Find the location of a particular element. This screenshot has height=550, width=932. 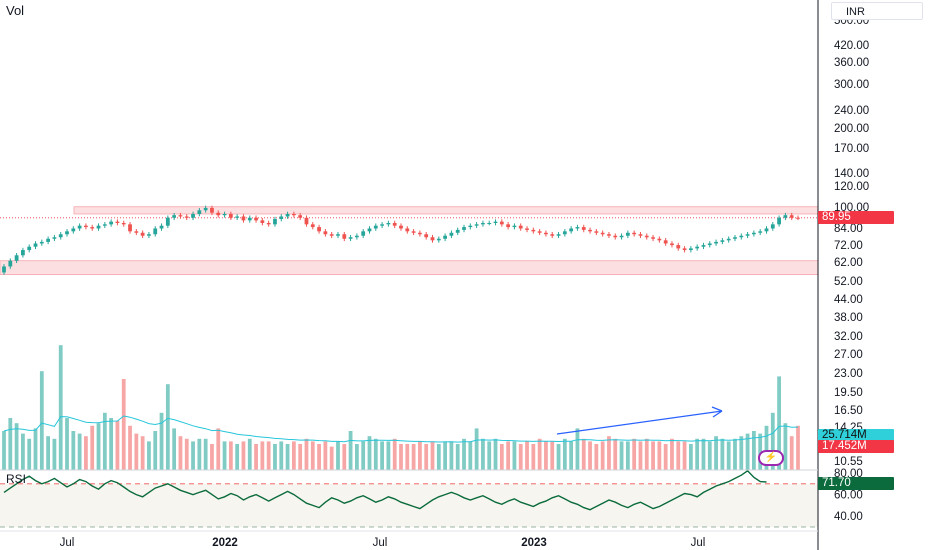

currency-selector: INR is located at coordinates (877, 11).